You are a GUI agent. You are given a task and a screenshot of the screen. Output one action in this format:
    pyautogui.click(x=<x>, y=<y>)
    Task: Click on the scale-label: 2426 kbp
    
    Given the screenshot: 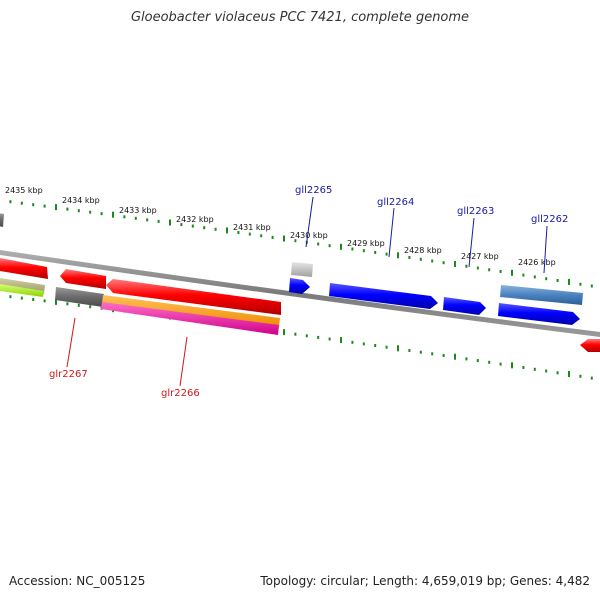 What is the action you would take?
    pyautogui.click(x=537, y=262)
    